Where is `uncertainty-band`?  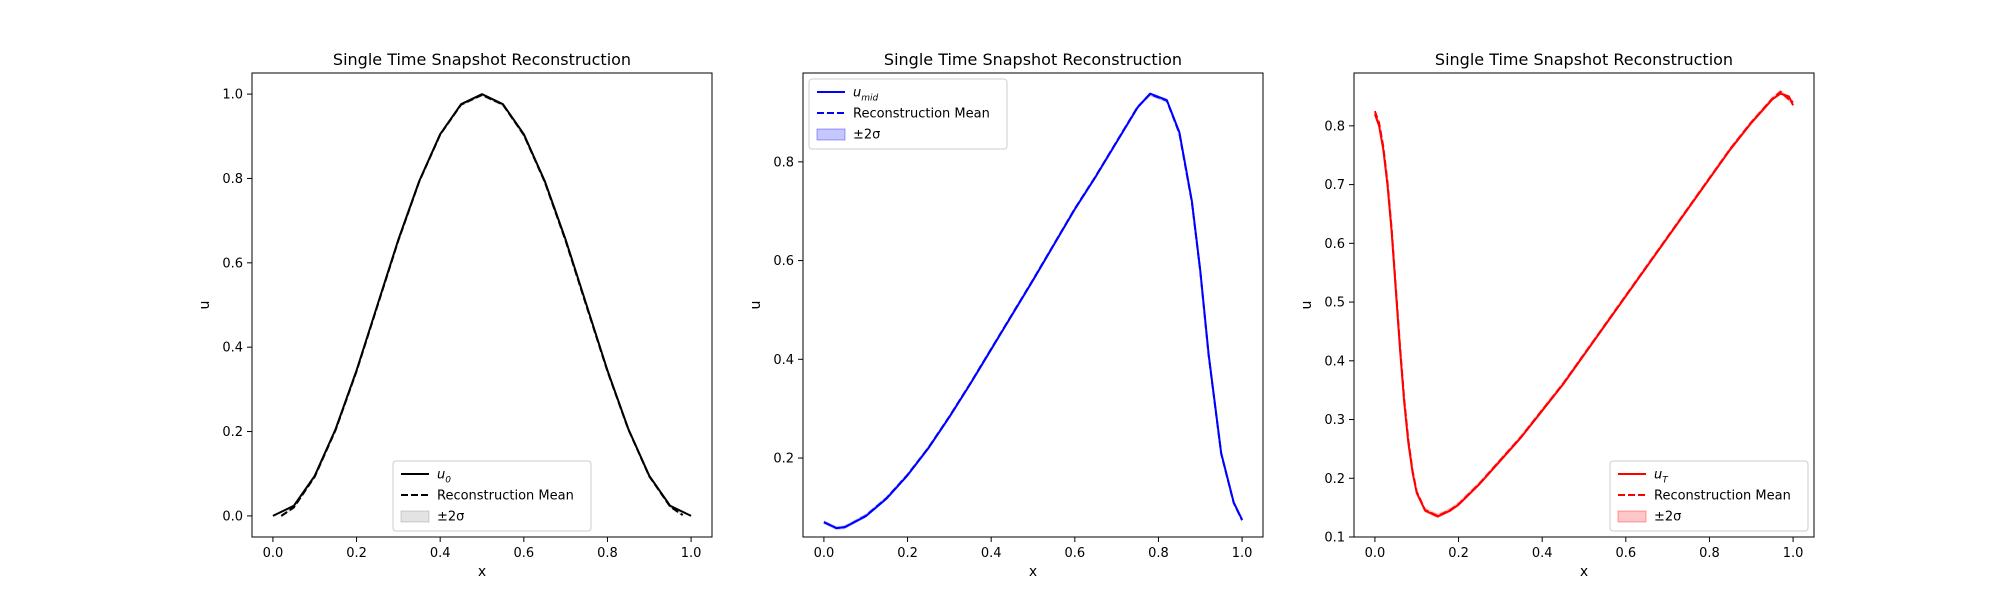
uncertainty-band is located at coordinates (482, 305).